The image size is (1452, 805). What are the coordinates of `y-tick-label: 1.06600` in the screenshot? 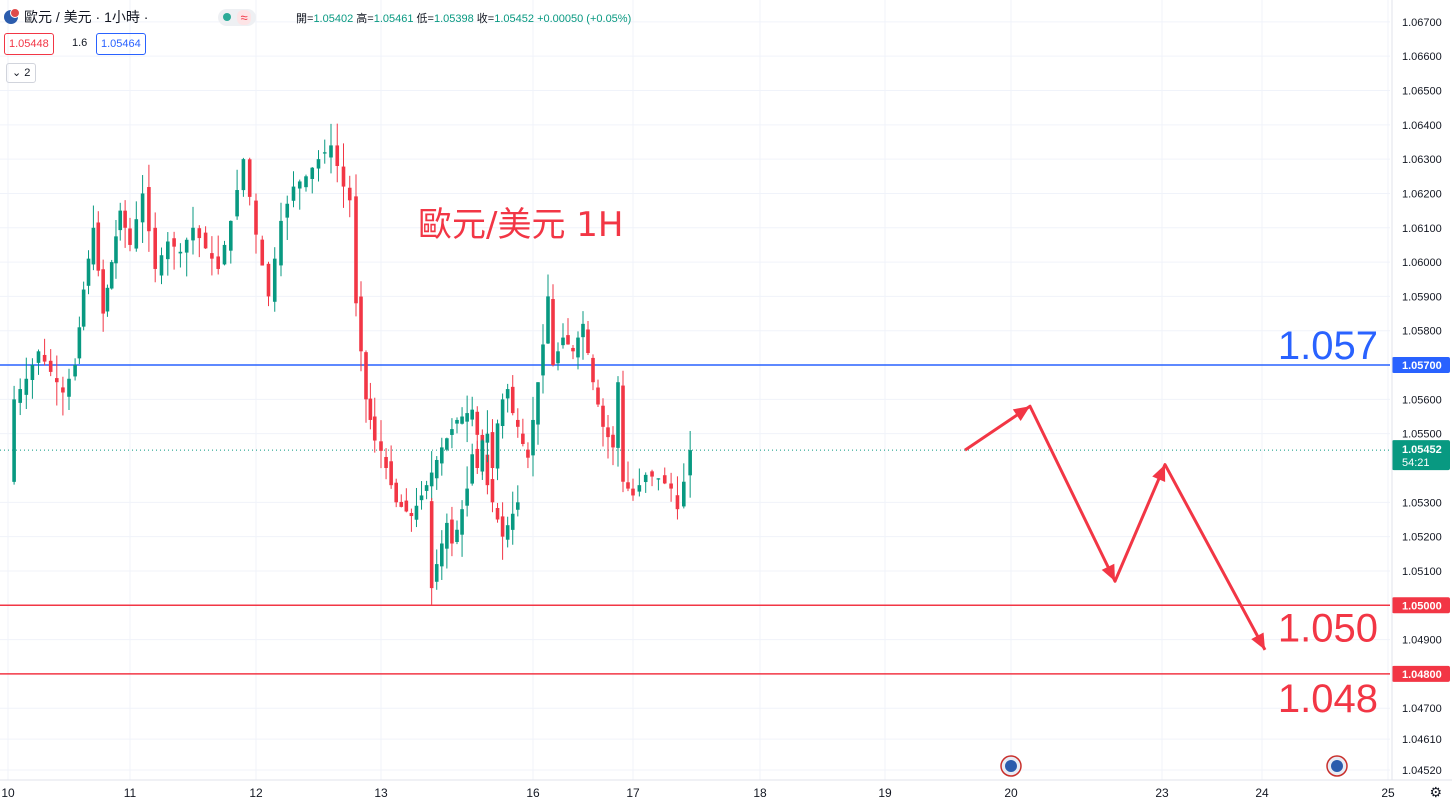 It's located at (1422, 57).